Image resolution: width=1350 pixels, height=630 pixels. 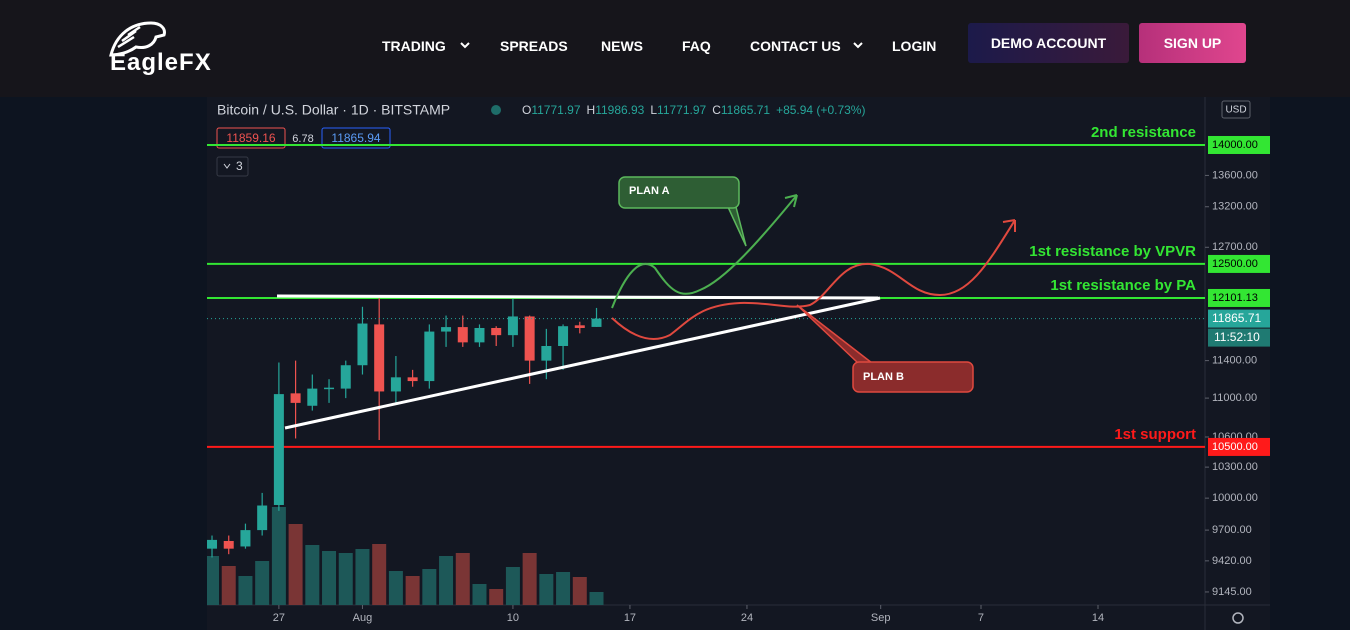 I want to click on plan-a-box, so click(x=679, y=192).